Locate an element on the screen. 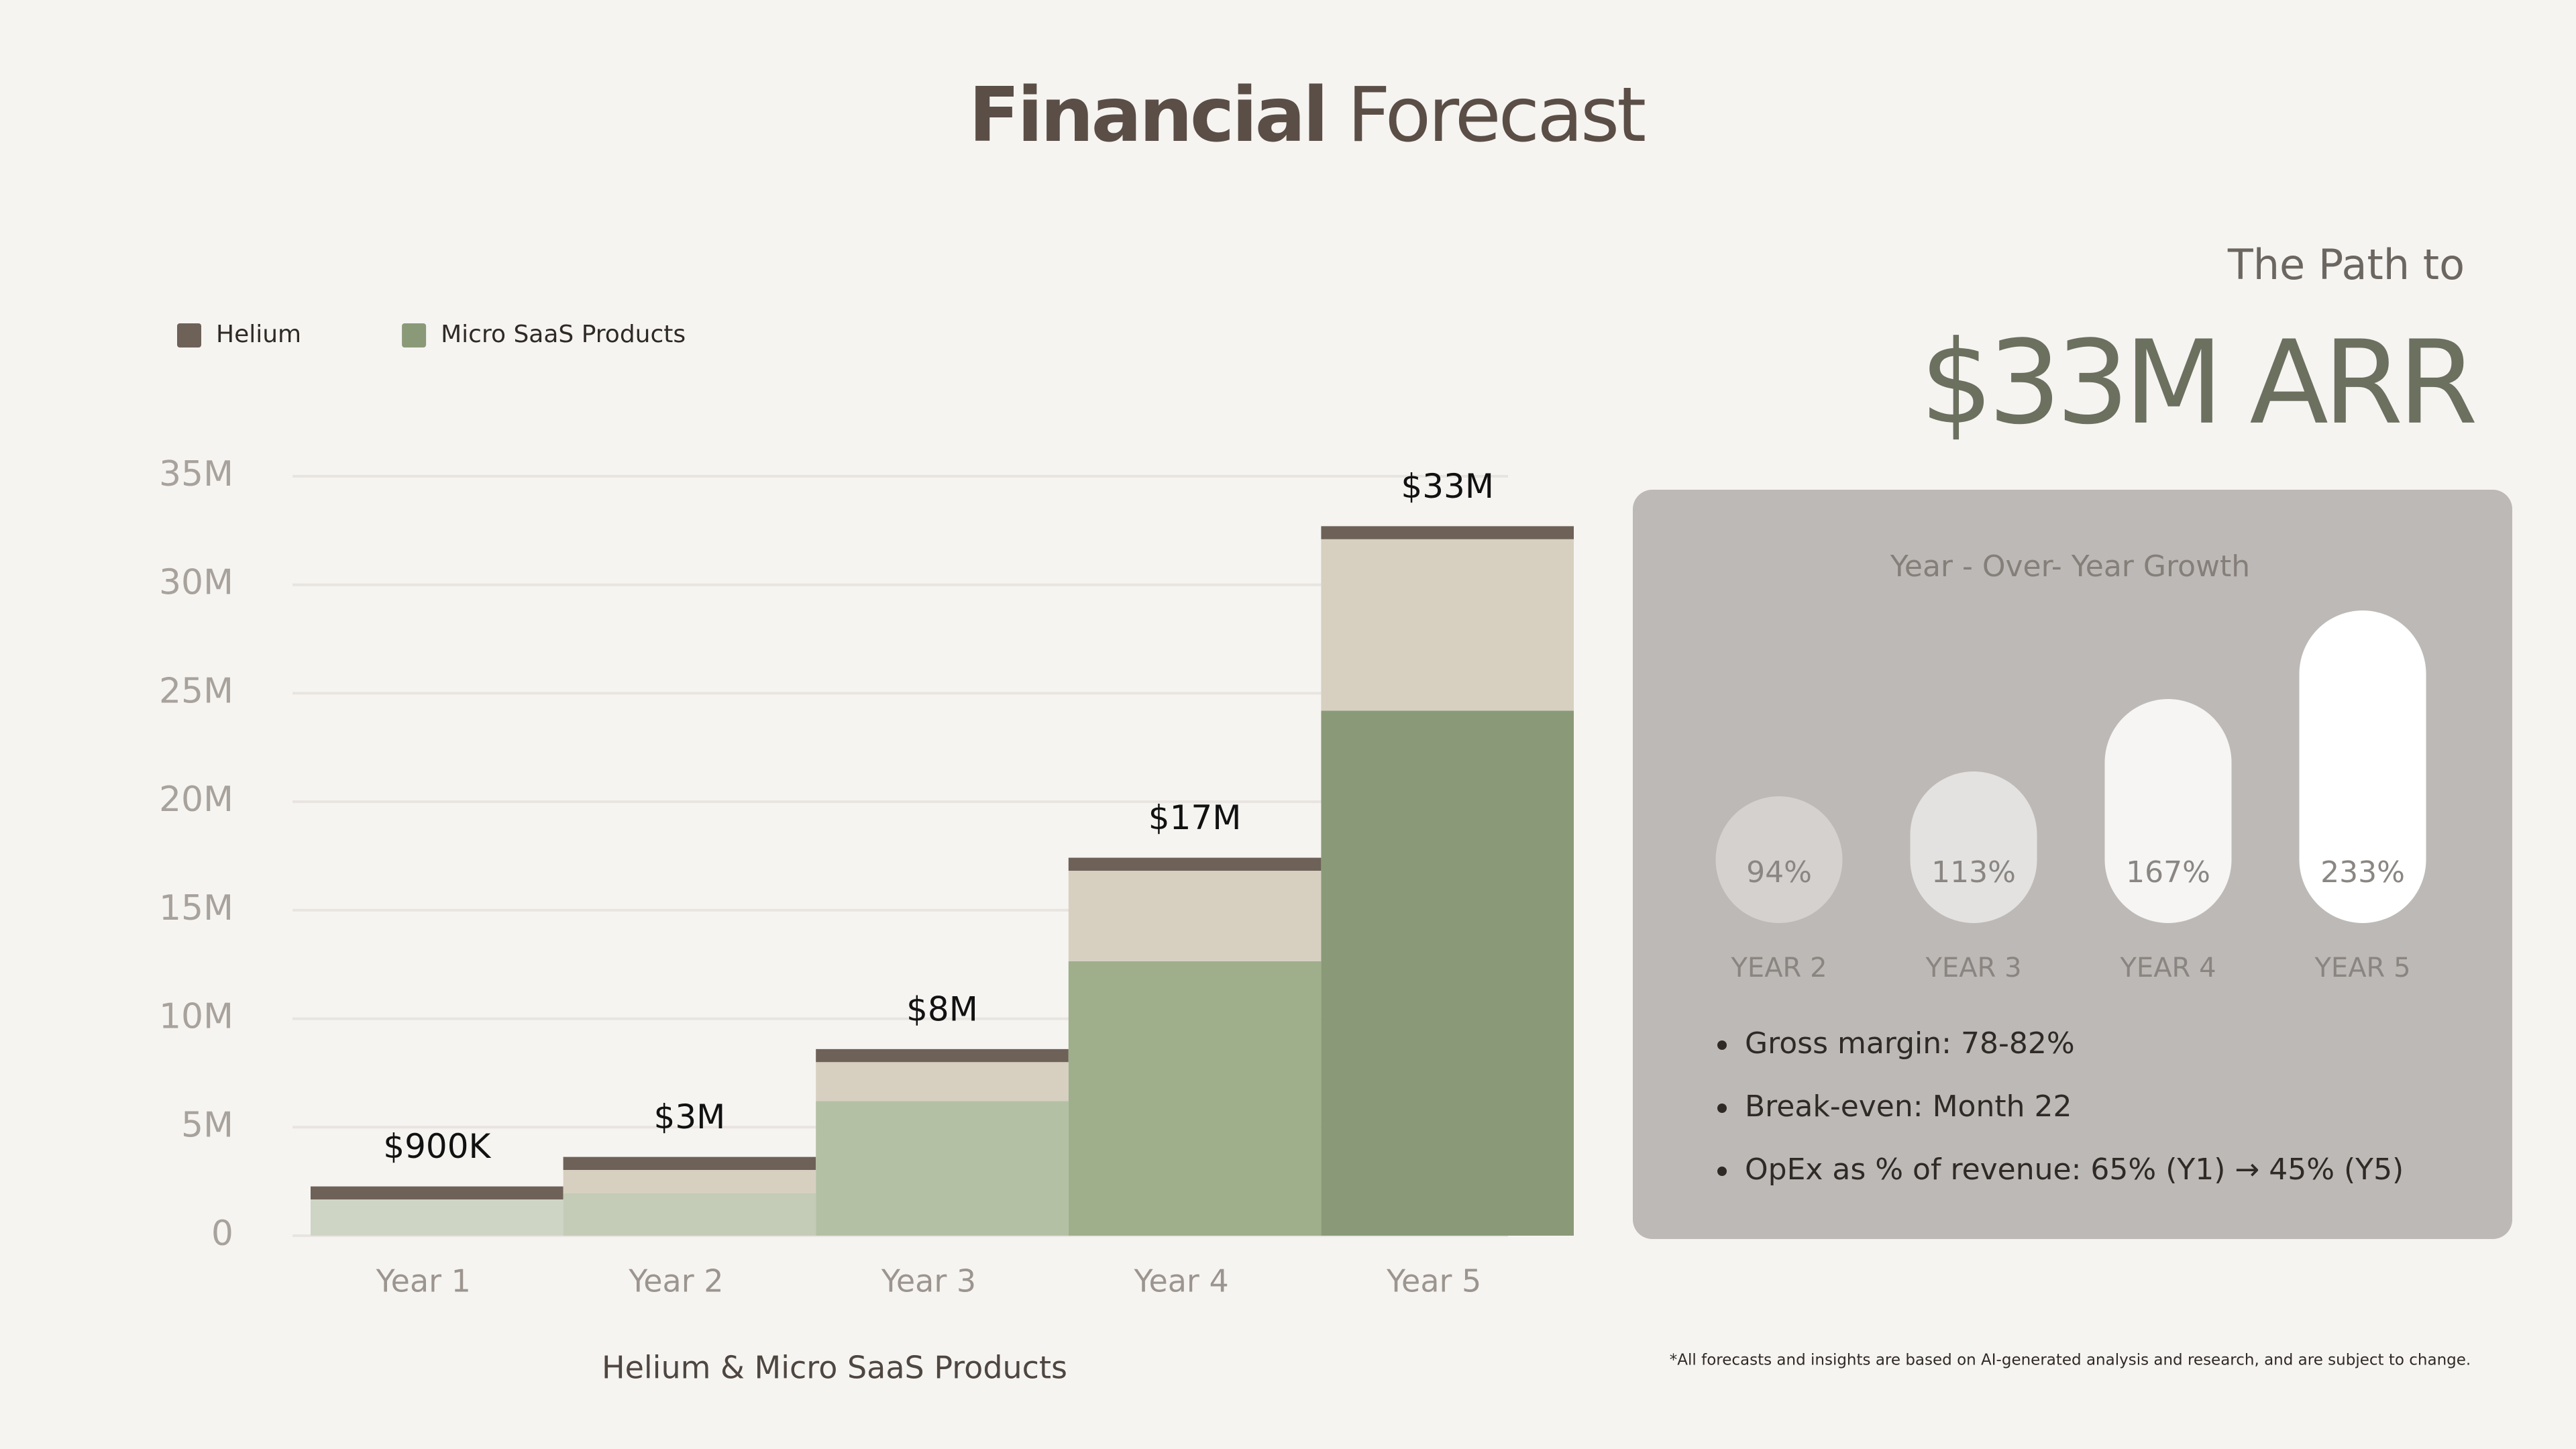  pill-category: YEAR 5 is located at coordinates (2362, 968).